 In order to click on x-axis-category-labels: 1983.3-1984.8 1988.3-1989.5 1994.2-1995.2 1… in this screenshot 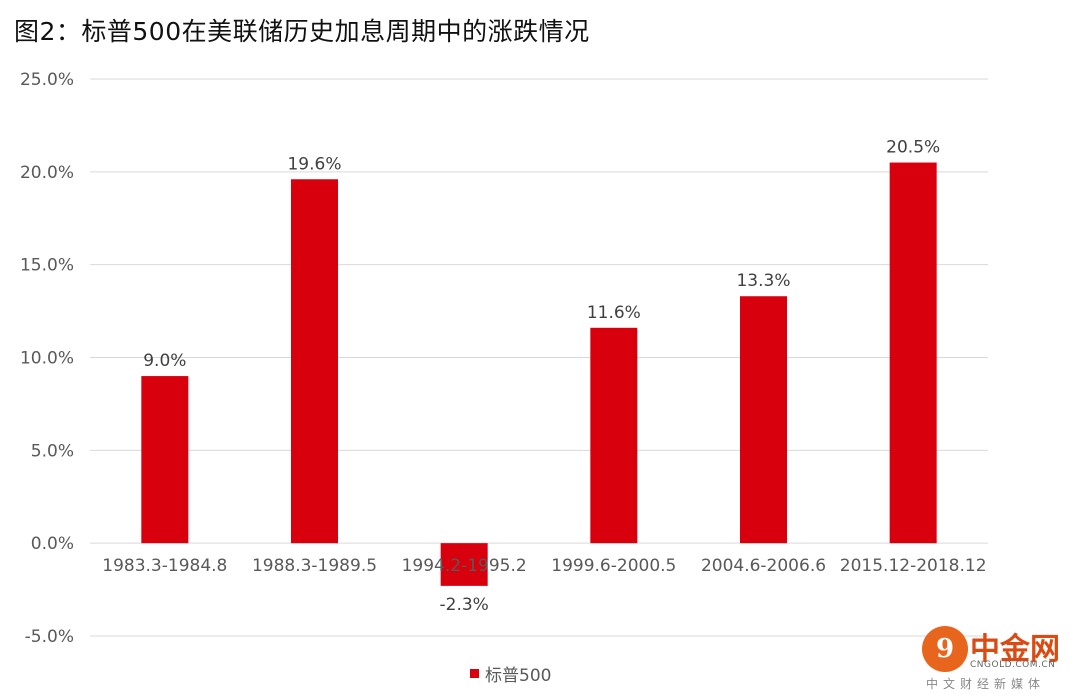, I will do `click(544, 566)`.